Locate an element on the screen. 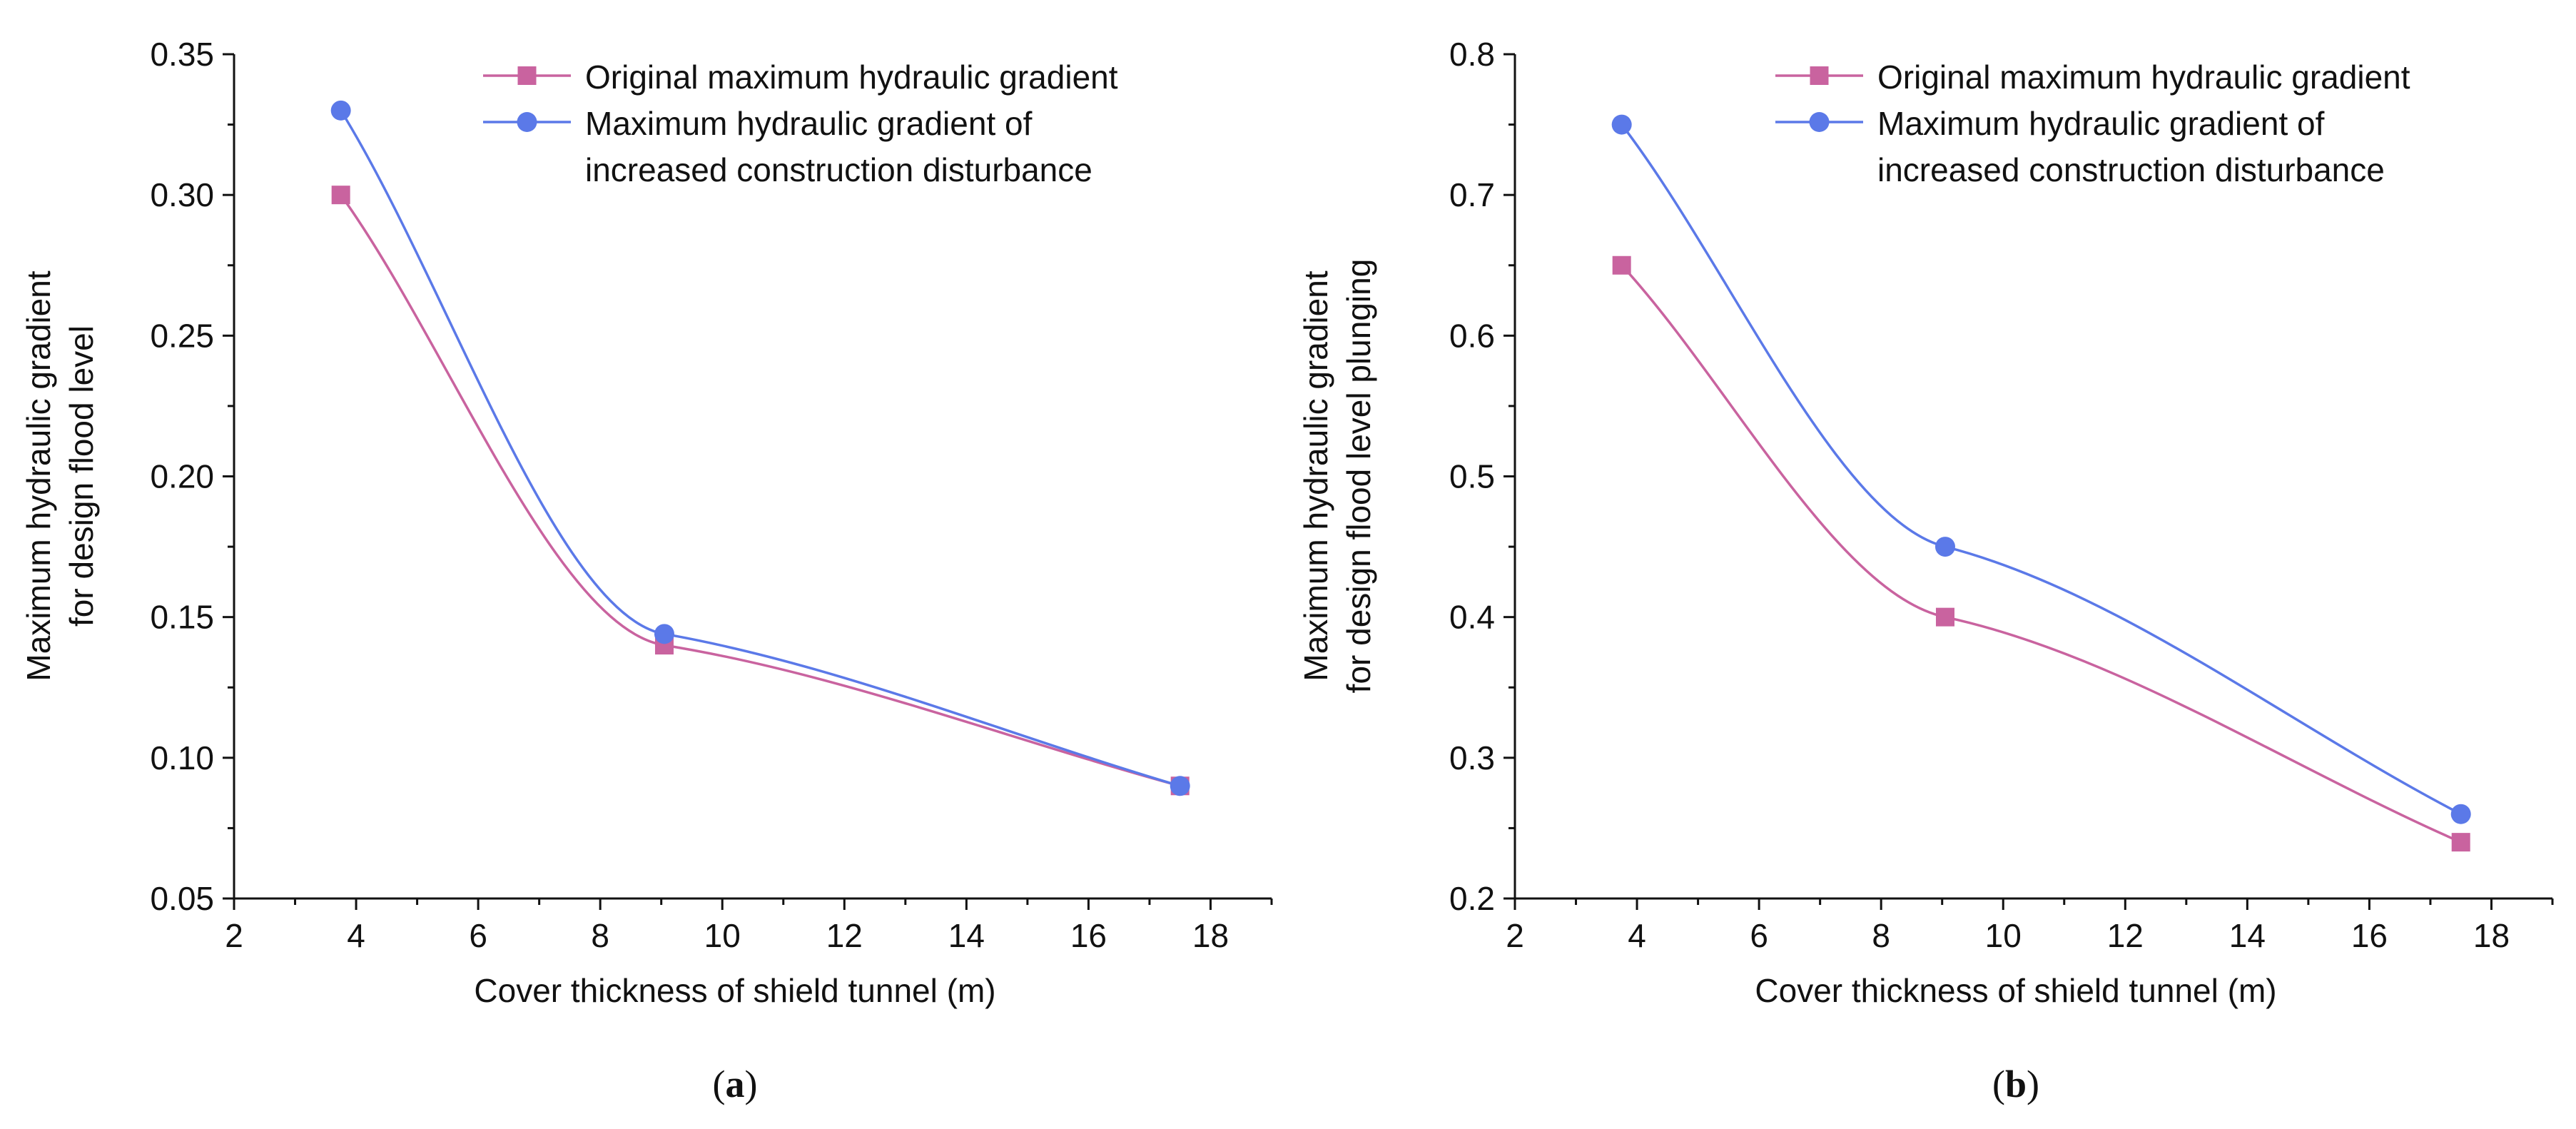  y-tick-label: 0.30 is located at coordinates (182, 195).